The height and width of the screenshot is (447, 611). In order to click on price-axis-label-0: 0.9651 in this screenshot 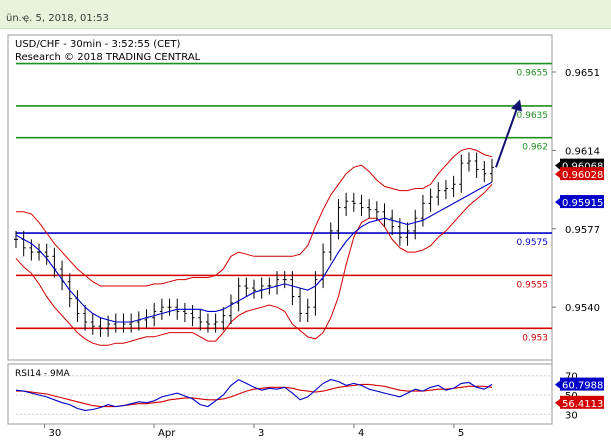, I will do `click(582, 73)`.